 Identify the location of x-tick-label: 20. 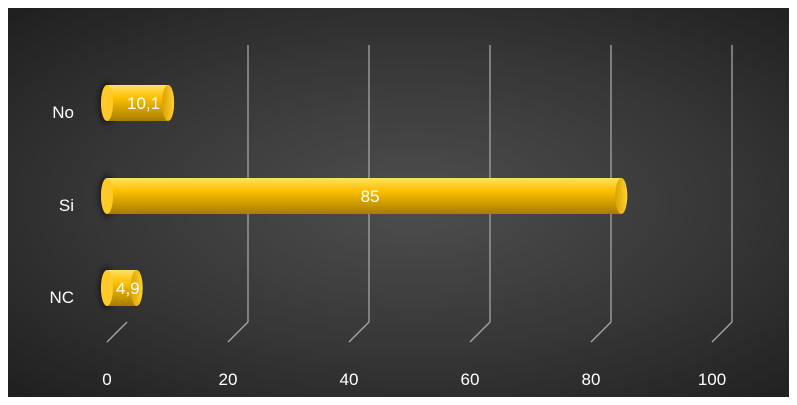
(228, 379).